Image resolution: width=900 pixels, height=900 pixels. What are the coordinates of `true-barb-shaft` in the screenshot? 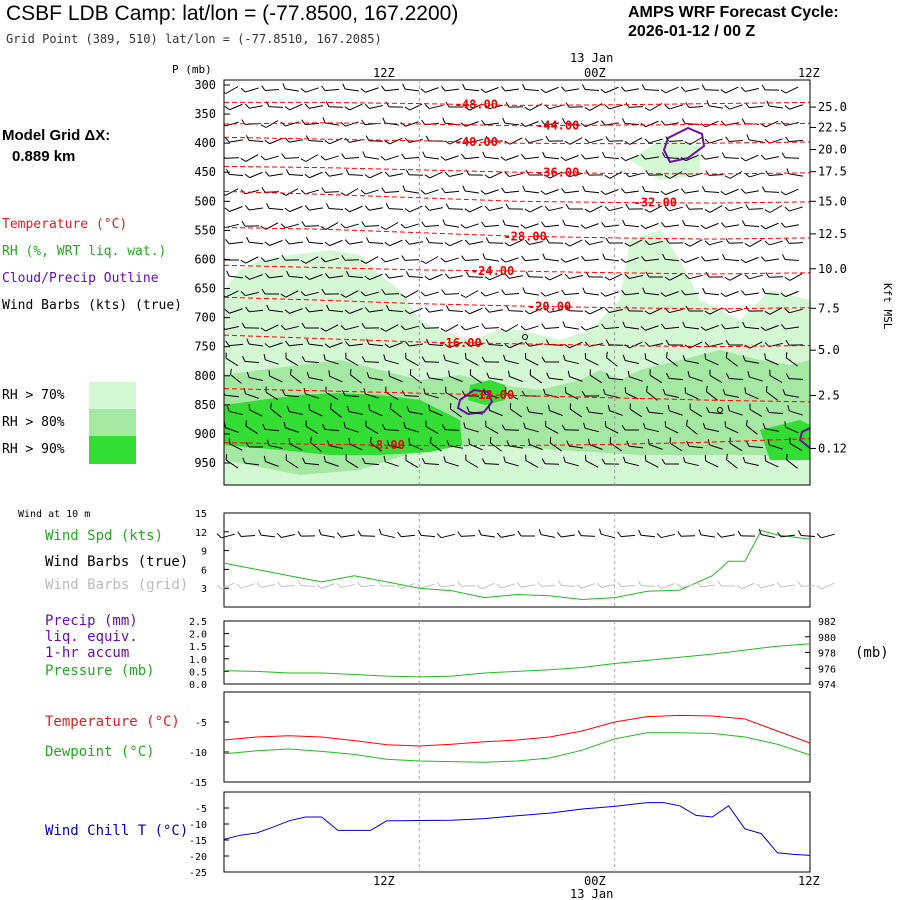 It's located at (248, 536).